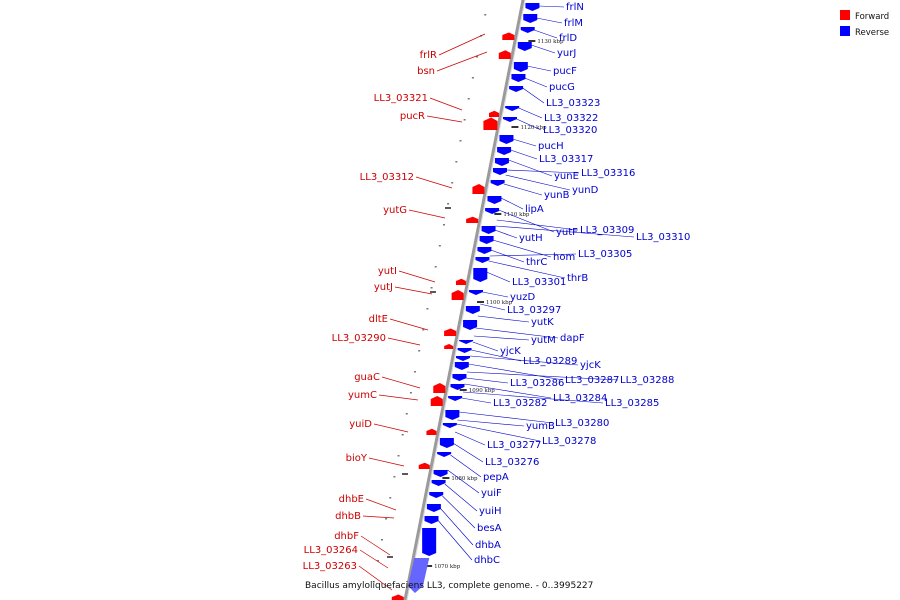 The height and width of the screenshot is (600, 900). Describe the element at coordinates (572, 338) in the screenshot. I see `reverse-gene-label: dapF` at that location.